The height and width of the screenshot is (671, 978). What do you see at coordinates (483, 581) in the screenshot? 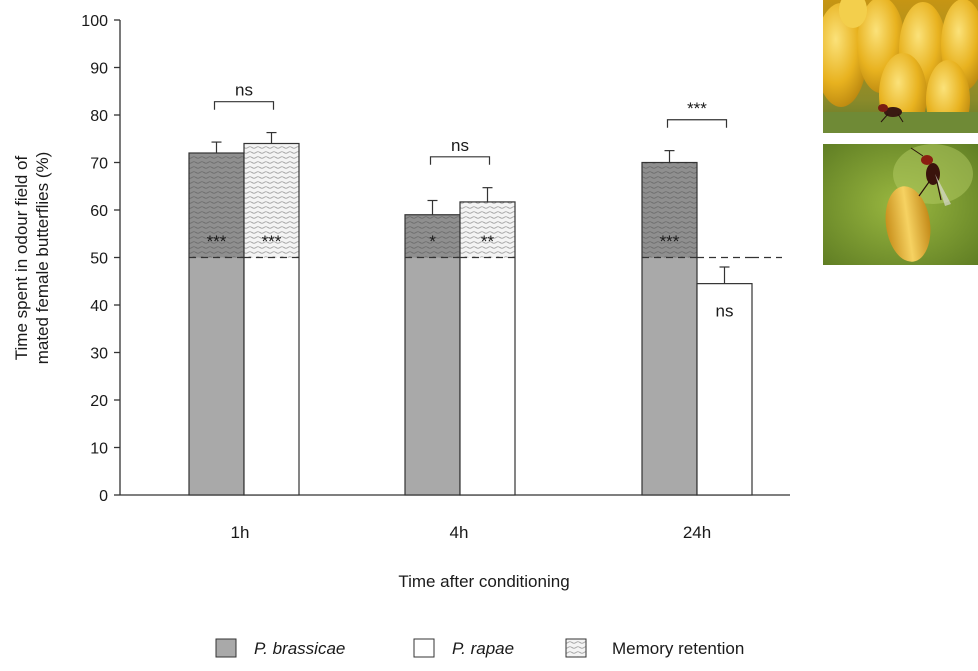
I see `x-axis-title: Time after conditioning` at bounding box center [483, 581].